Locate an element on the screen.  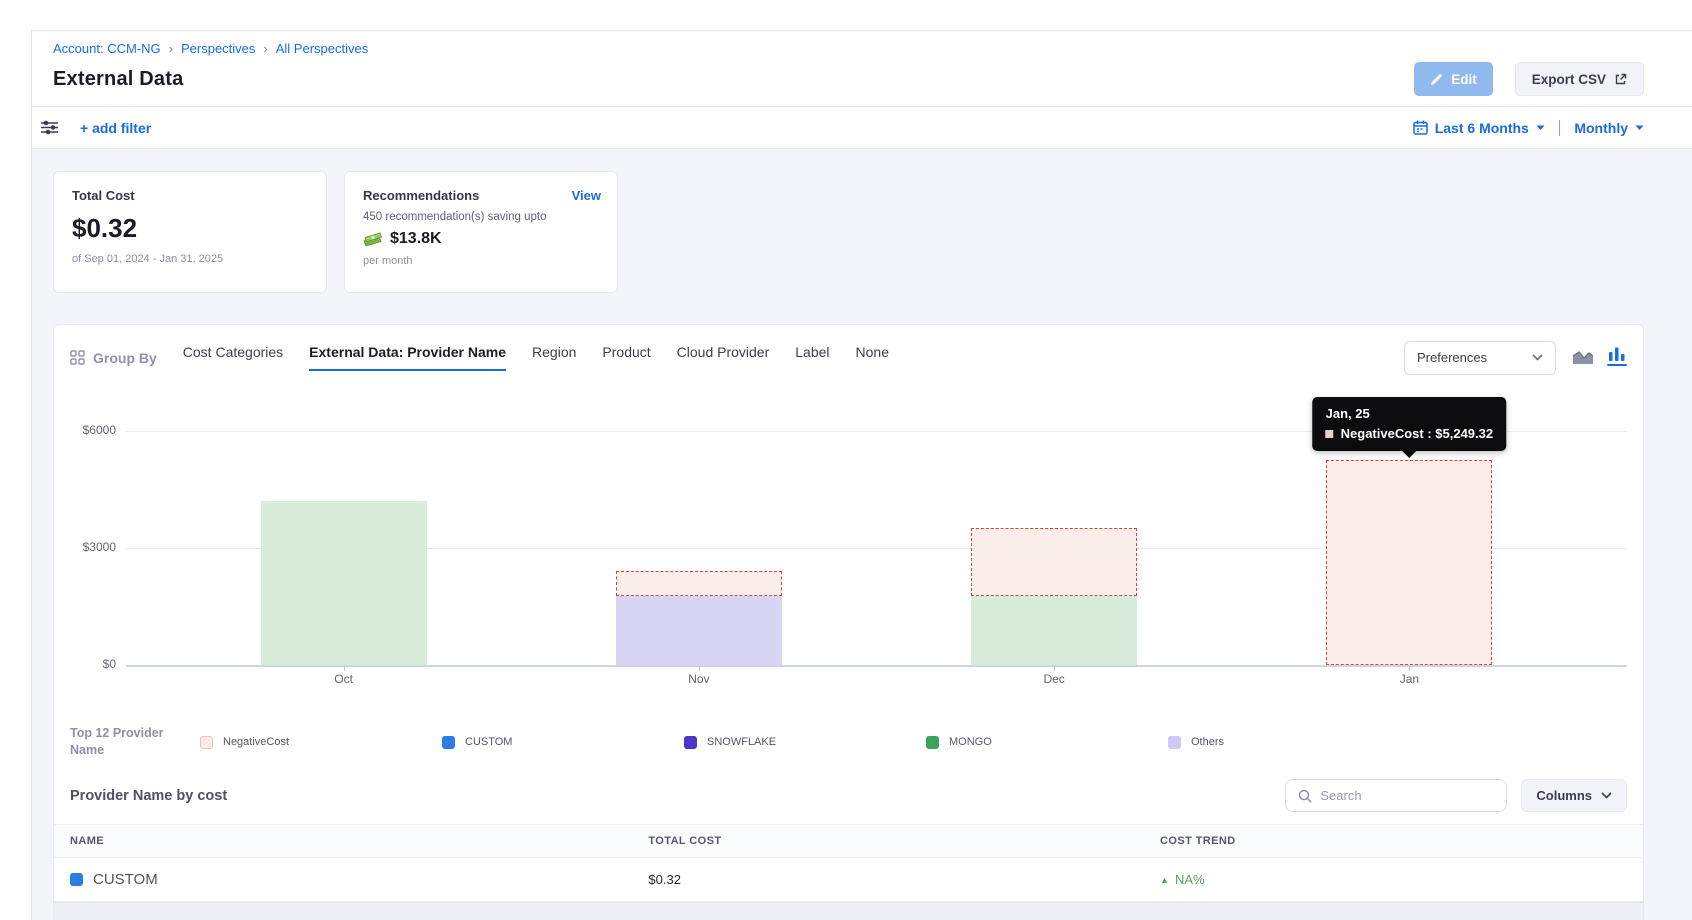
legend-item-others: Others is located at coordinates (1289, 742).